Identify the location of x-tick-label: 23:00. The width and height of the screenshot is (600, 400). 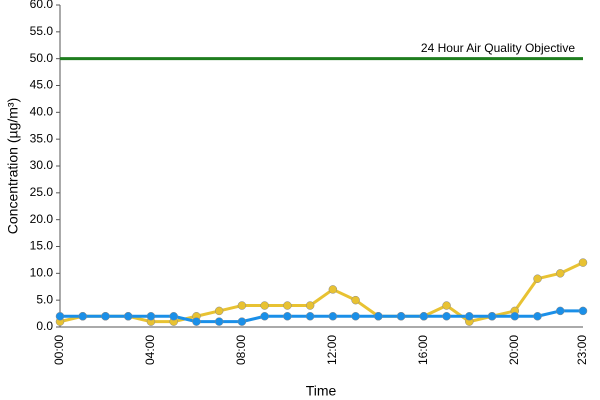
(582, 350).